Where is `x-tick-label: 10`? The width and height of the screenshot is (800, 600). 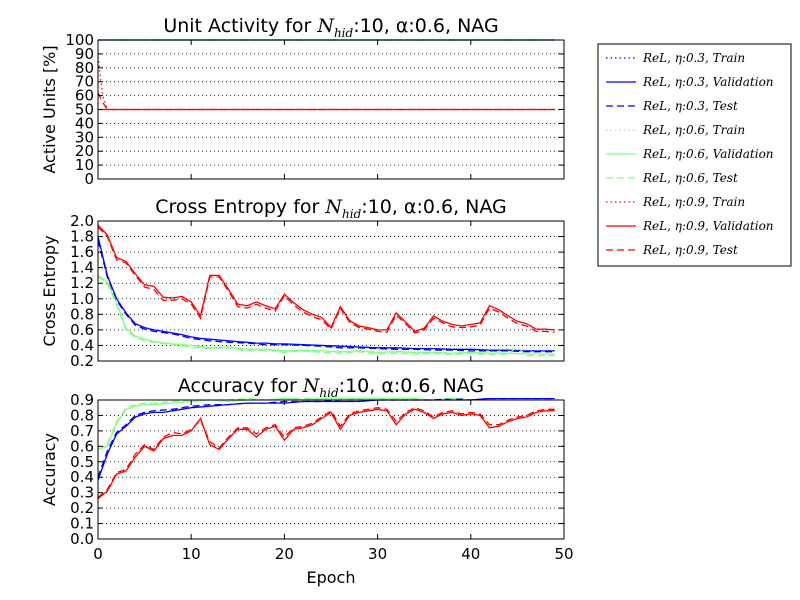
x-tick-label: 10 is located at coordinates (191, 554).